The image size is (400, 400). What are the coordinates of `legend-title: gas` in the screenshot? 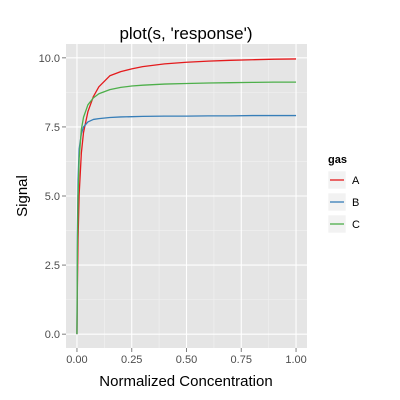 It's located at (337, 160).